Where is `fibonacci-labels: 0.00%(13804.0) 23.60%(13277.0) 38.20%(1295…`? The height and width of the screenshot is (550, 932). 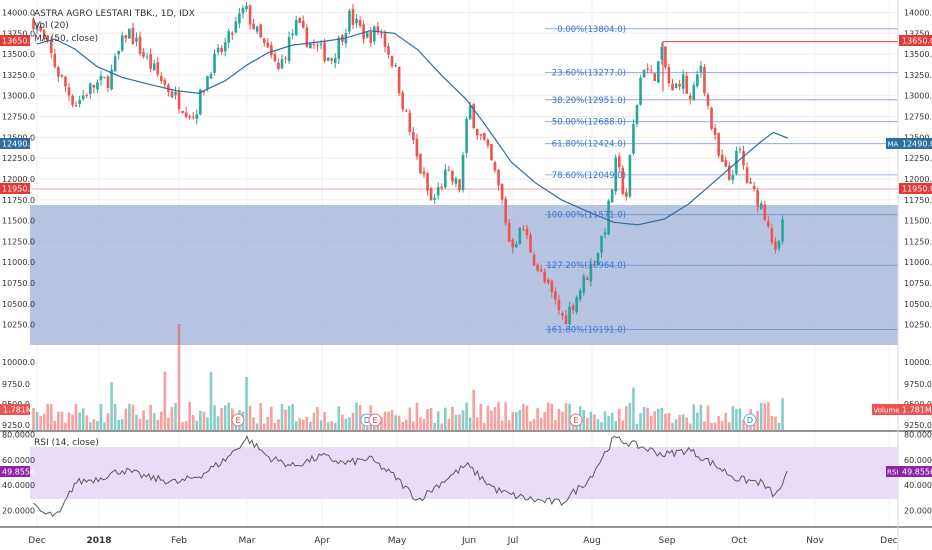 fibonacci-labels: 0.00%(13804.0) 23.60%(13277.0) 38.20%(1295… is located at coordinates (586, 180).